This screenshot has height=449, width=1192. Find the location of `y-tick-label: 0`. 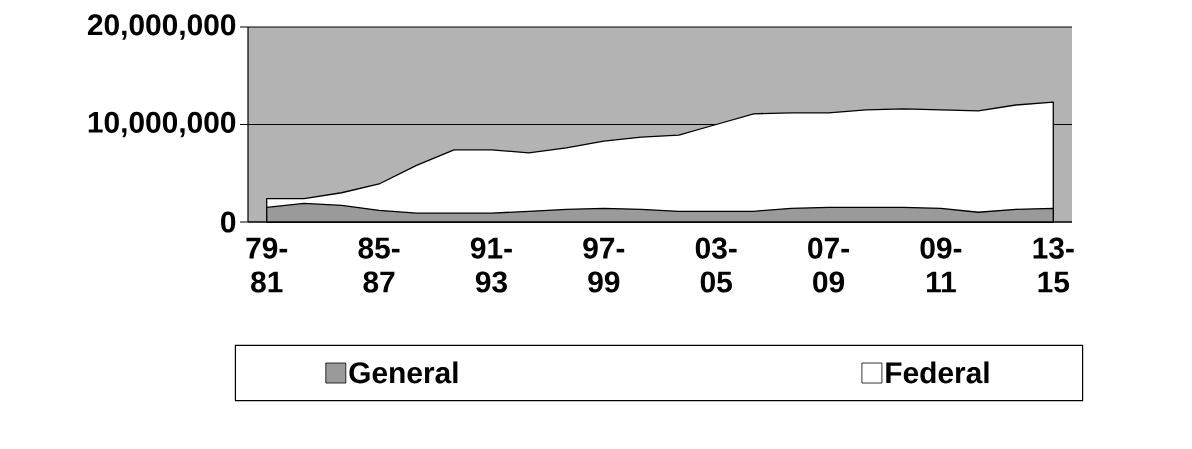

y-tick-label: 0 is located at coordinates (228, 222).